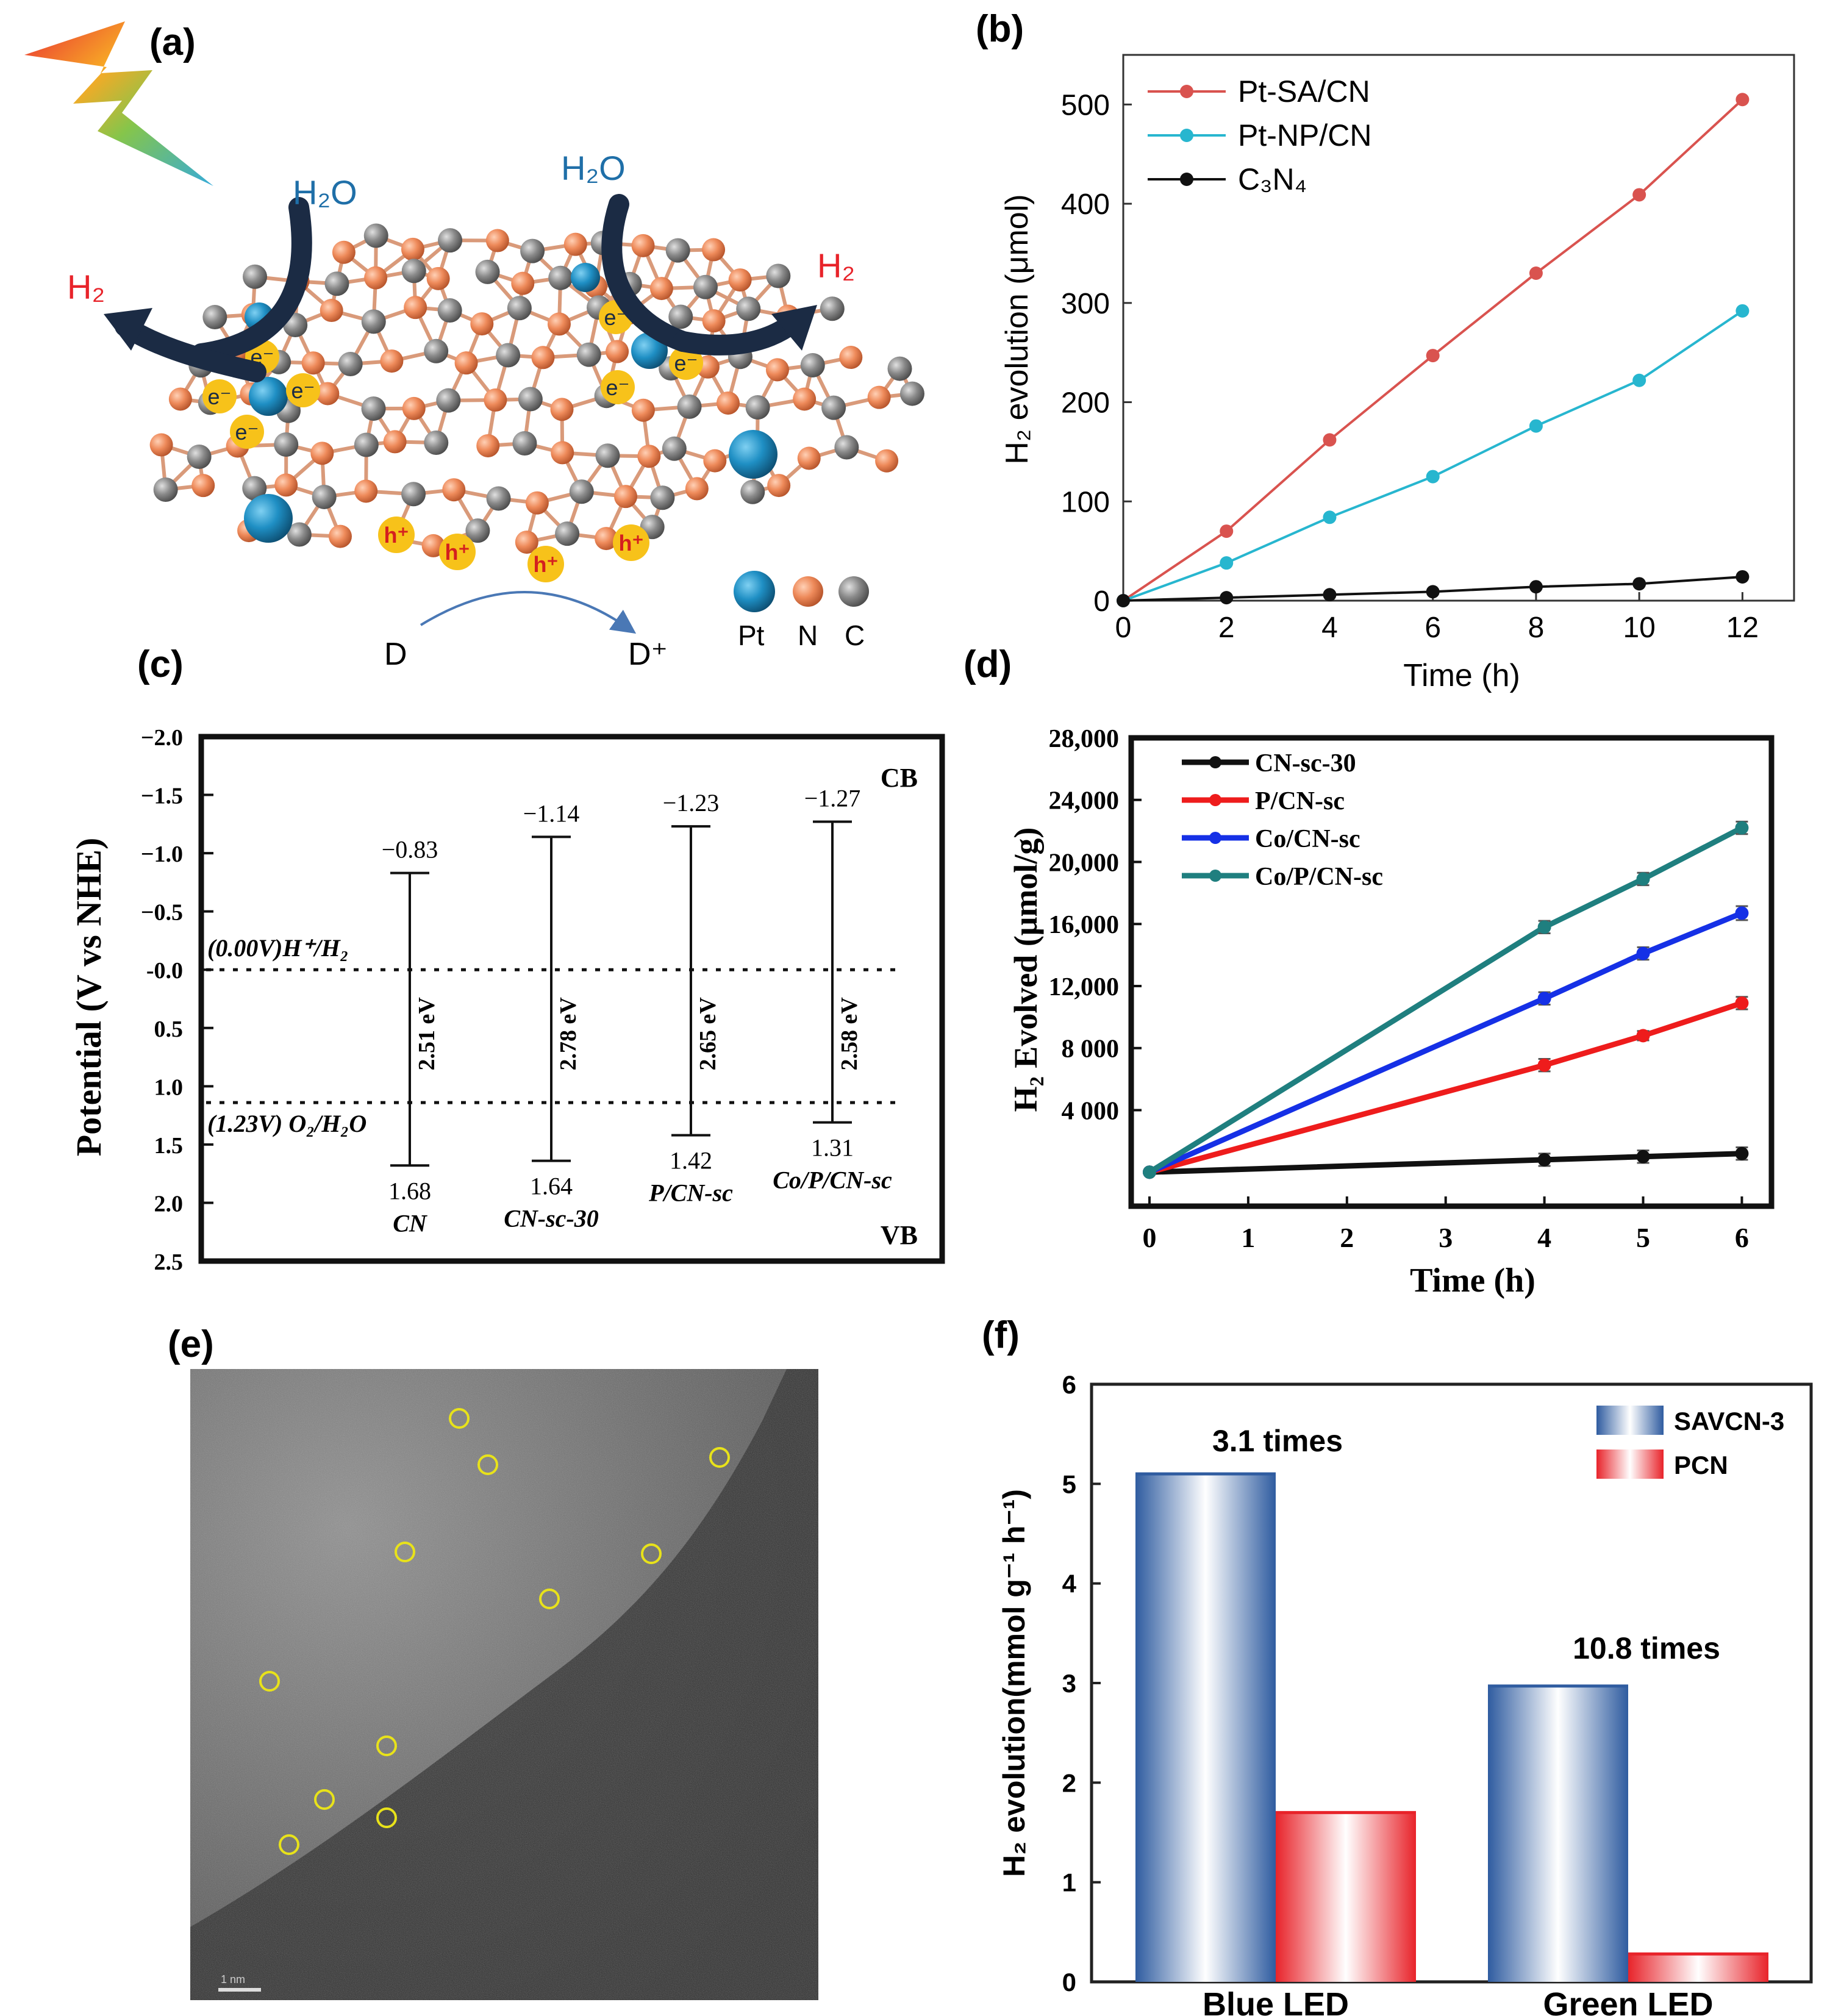 Image resolution: width=1841 pixels, height=2016 pixels. Describe the element at coordinates (1742, 628) in the screenshot. I see `x-tick-label: 12` at that location.